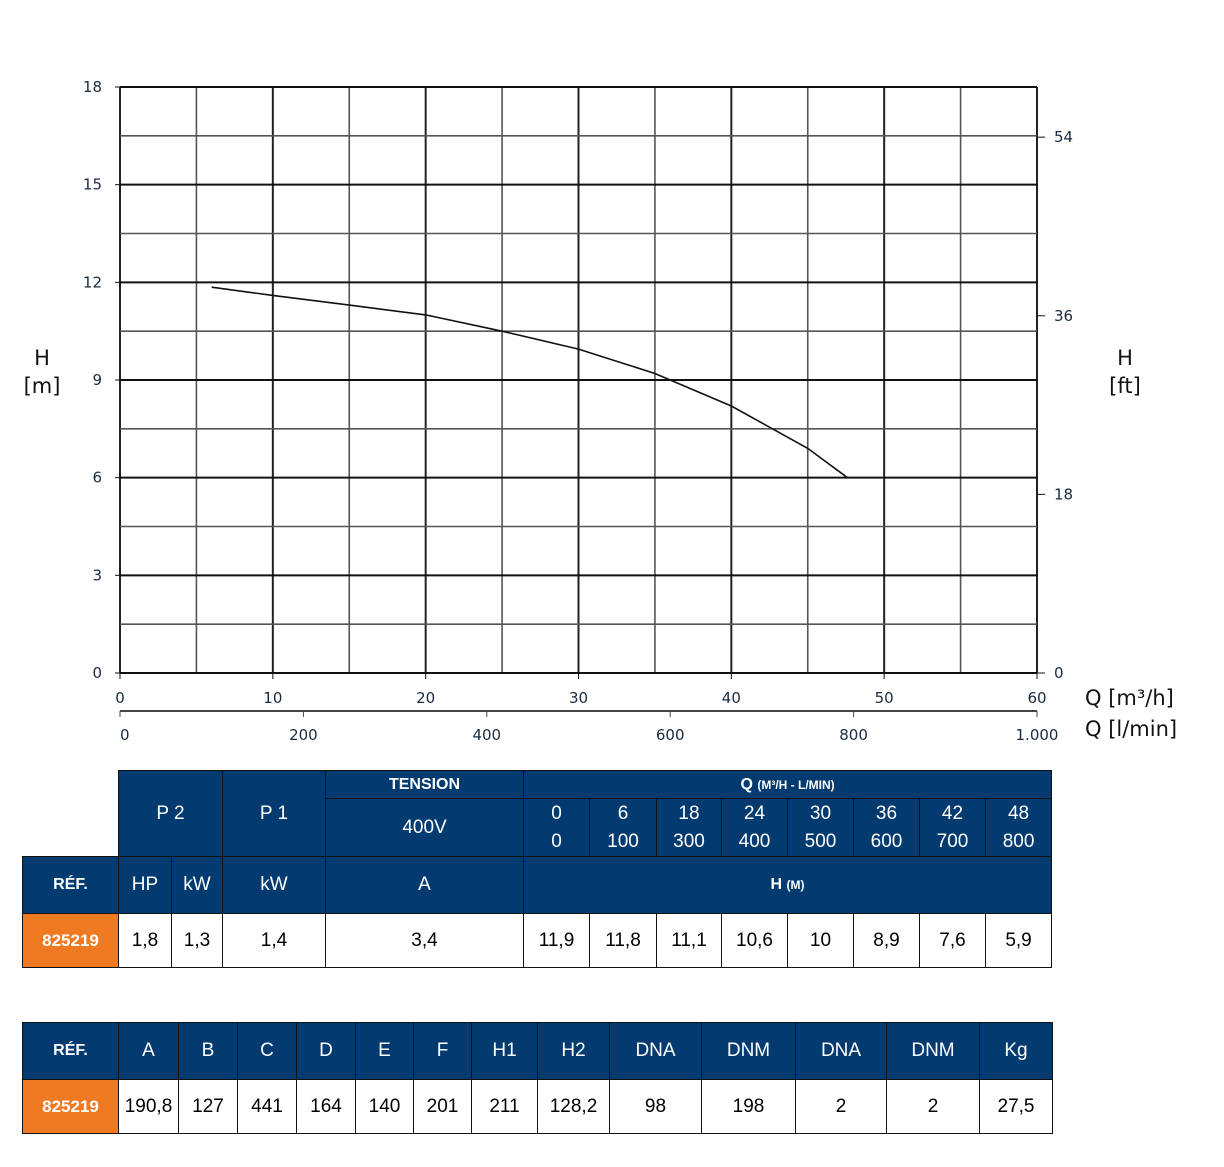 This screenshot has height=1167, width=1224. I want to click on head-value-cell: 10, so click(820, 940).